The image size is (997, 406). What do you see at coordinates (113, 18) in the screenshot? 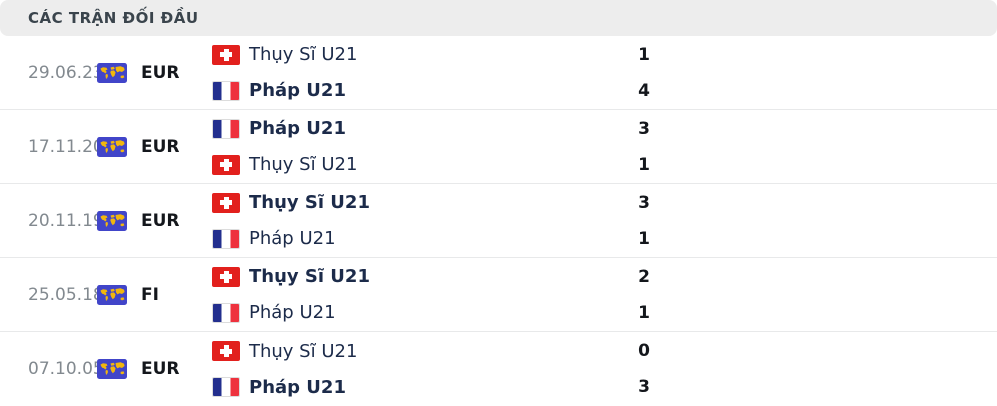
I see `section-title: CÁC TRẬN ĐỐI ĐẦU` at bounding box center [113, 18].